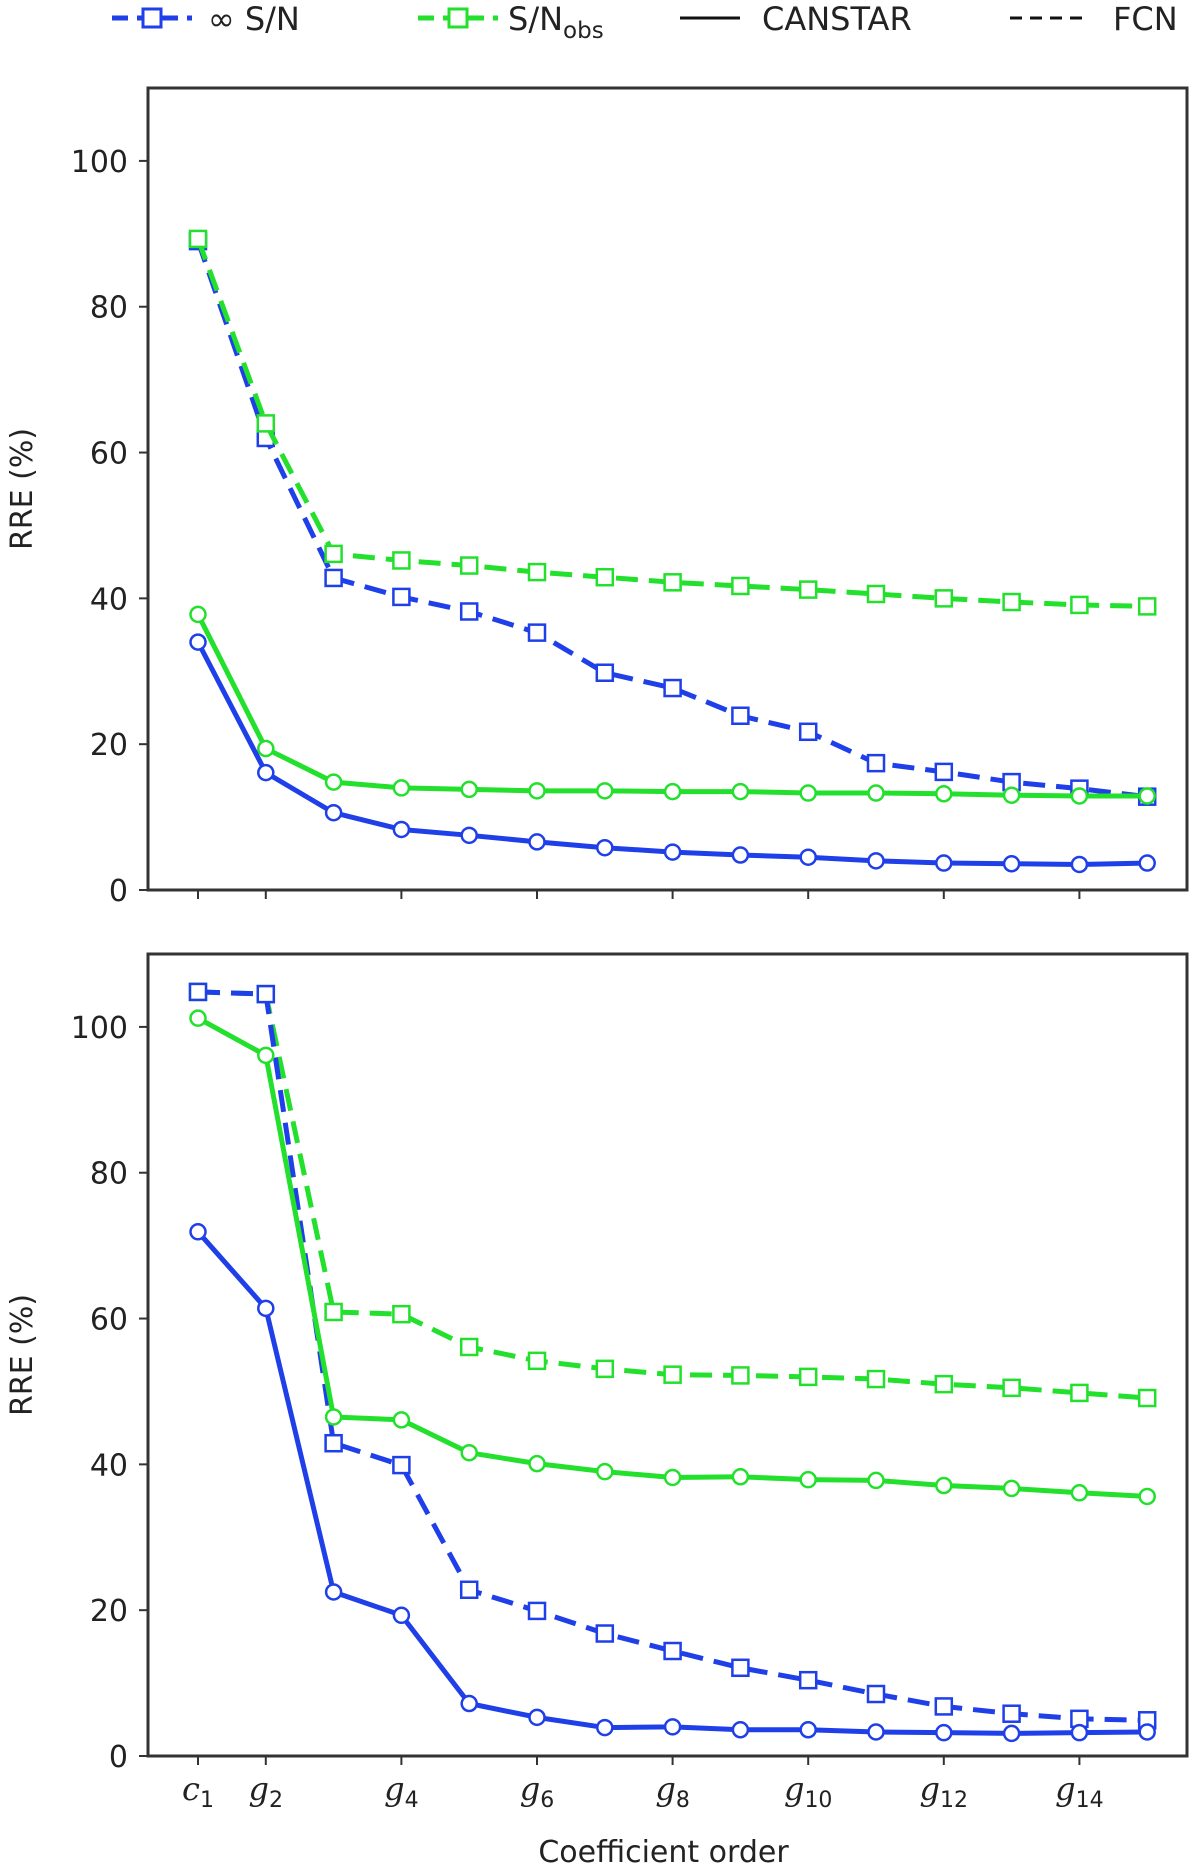  Describe the element at coordinates (99, 162) in the screenshot. I see `top-ytick-label: 100` at that location.